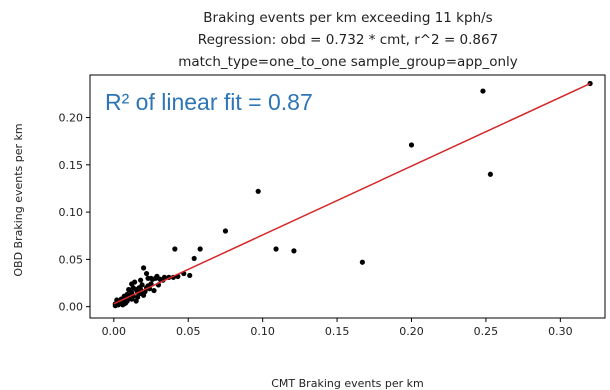 The image size is (610, 390). I want to click on x-tick-label: 0.15, so click(337, 331).